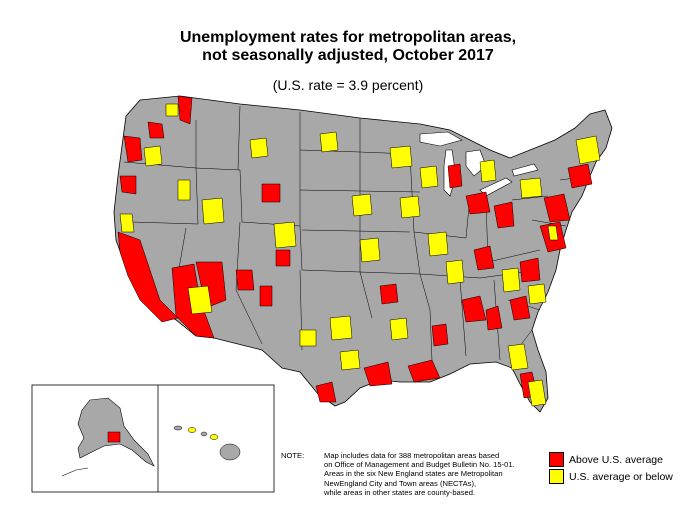 The width and height of the screenshot is (696, 522). Describe the element at coordinates (531, 188) in the screenshot. I see `metro-new-york-upstate` at that location.